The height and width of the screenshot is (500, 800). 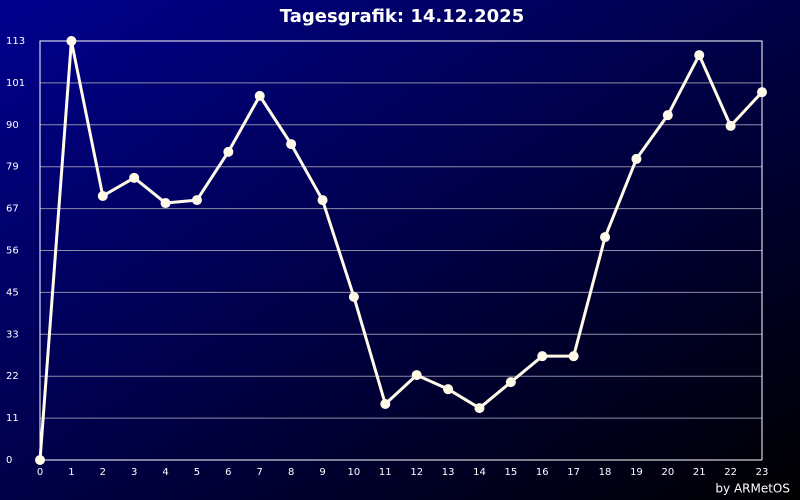 I want to click on x-tick-label: 22, so click(x=730, y=472).